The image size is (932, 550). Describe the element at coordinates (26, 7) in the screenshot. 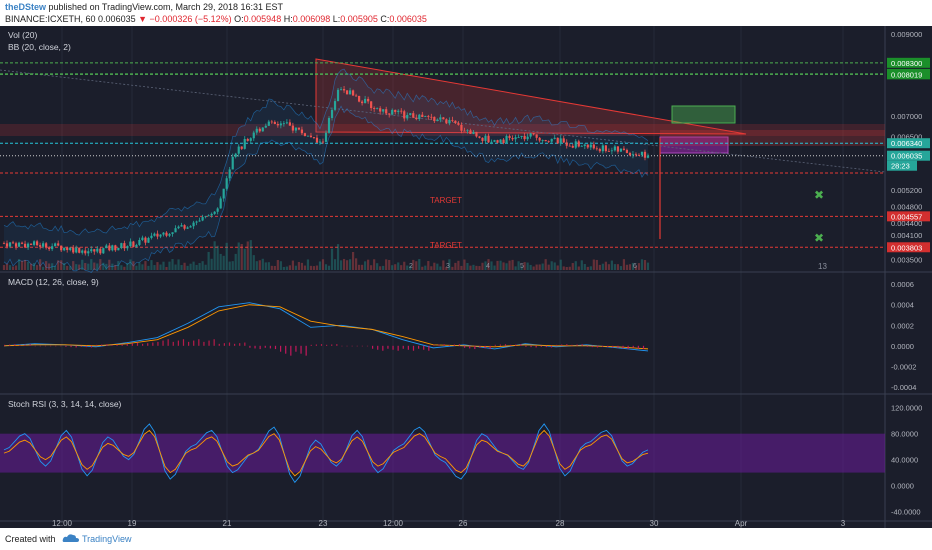

I see `author-name: theDStew` at that location.